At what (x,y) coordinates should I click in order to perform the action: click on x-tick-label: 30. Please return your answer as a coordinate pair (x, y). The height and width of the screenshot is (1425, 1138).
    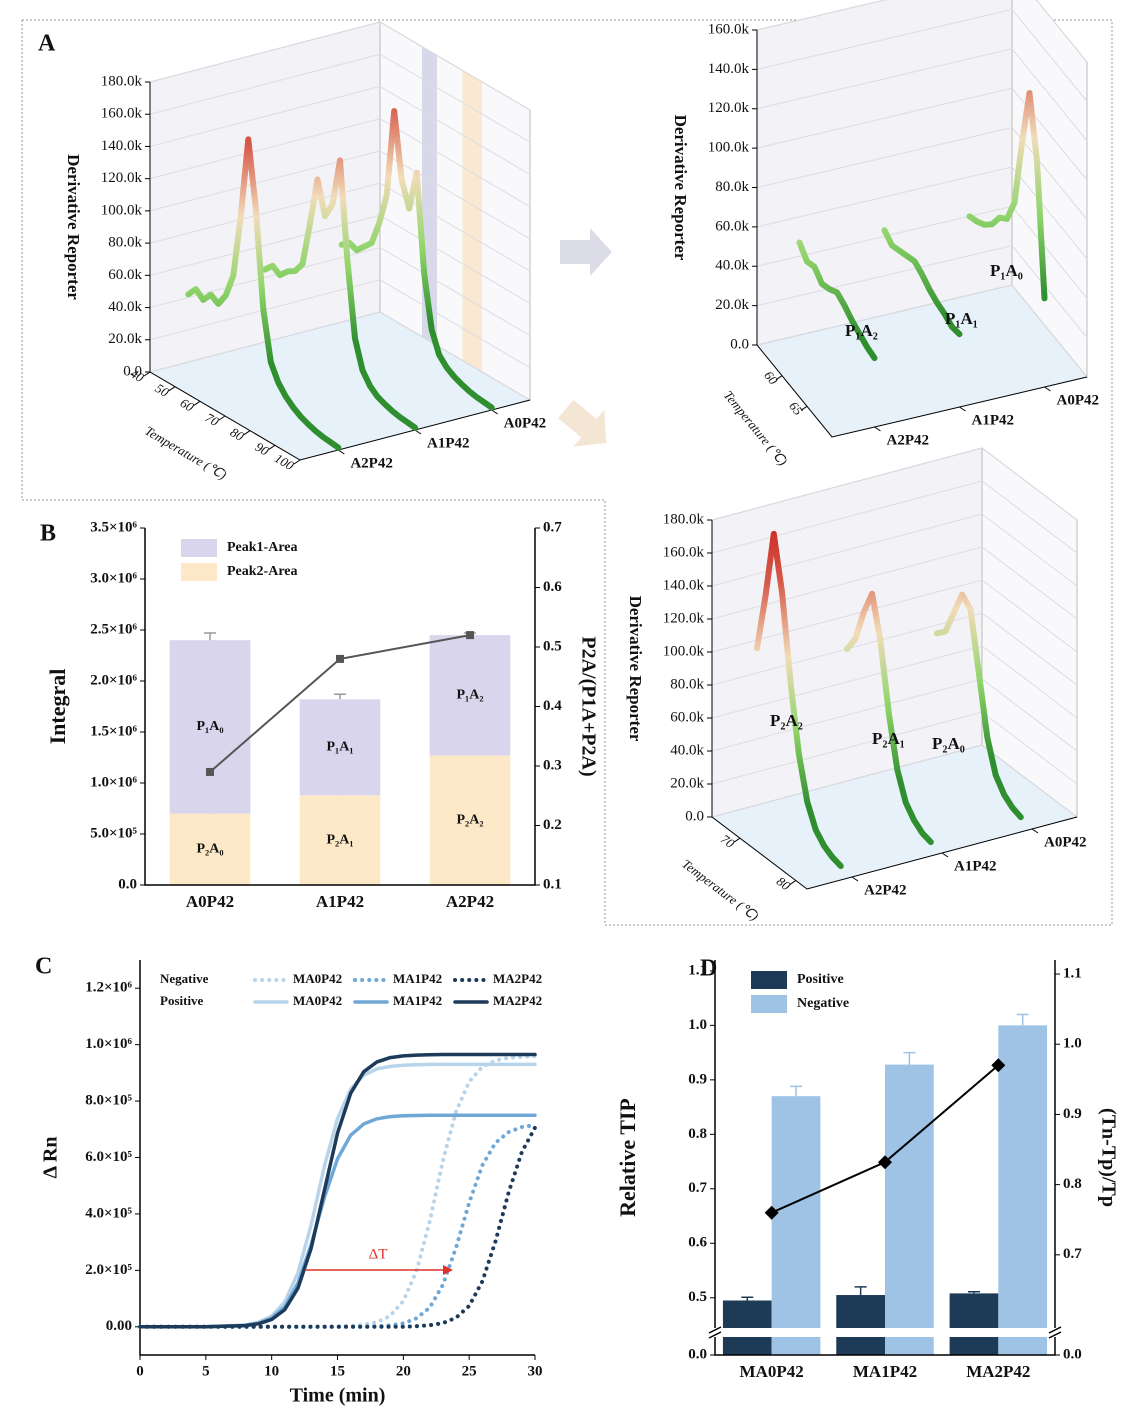
    Looking at the image, I should click on (535, 1371).